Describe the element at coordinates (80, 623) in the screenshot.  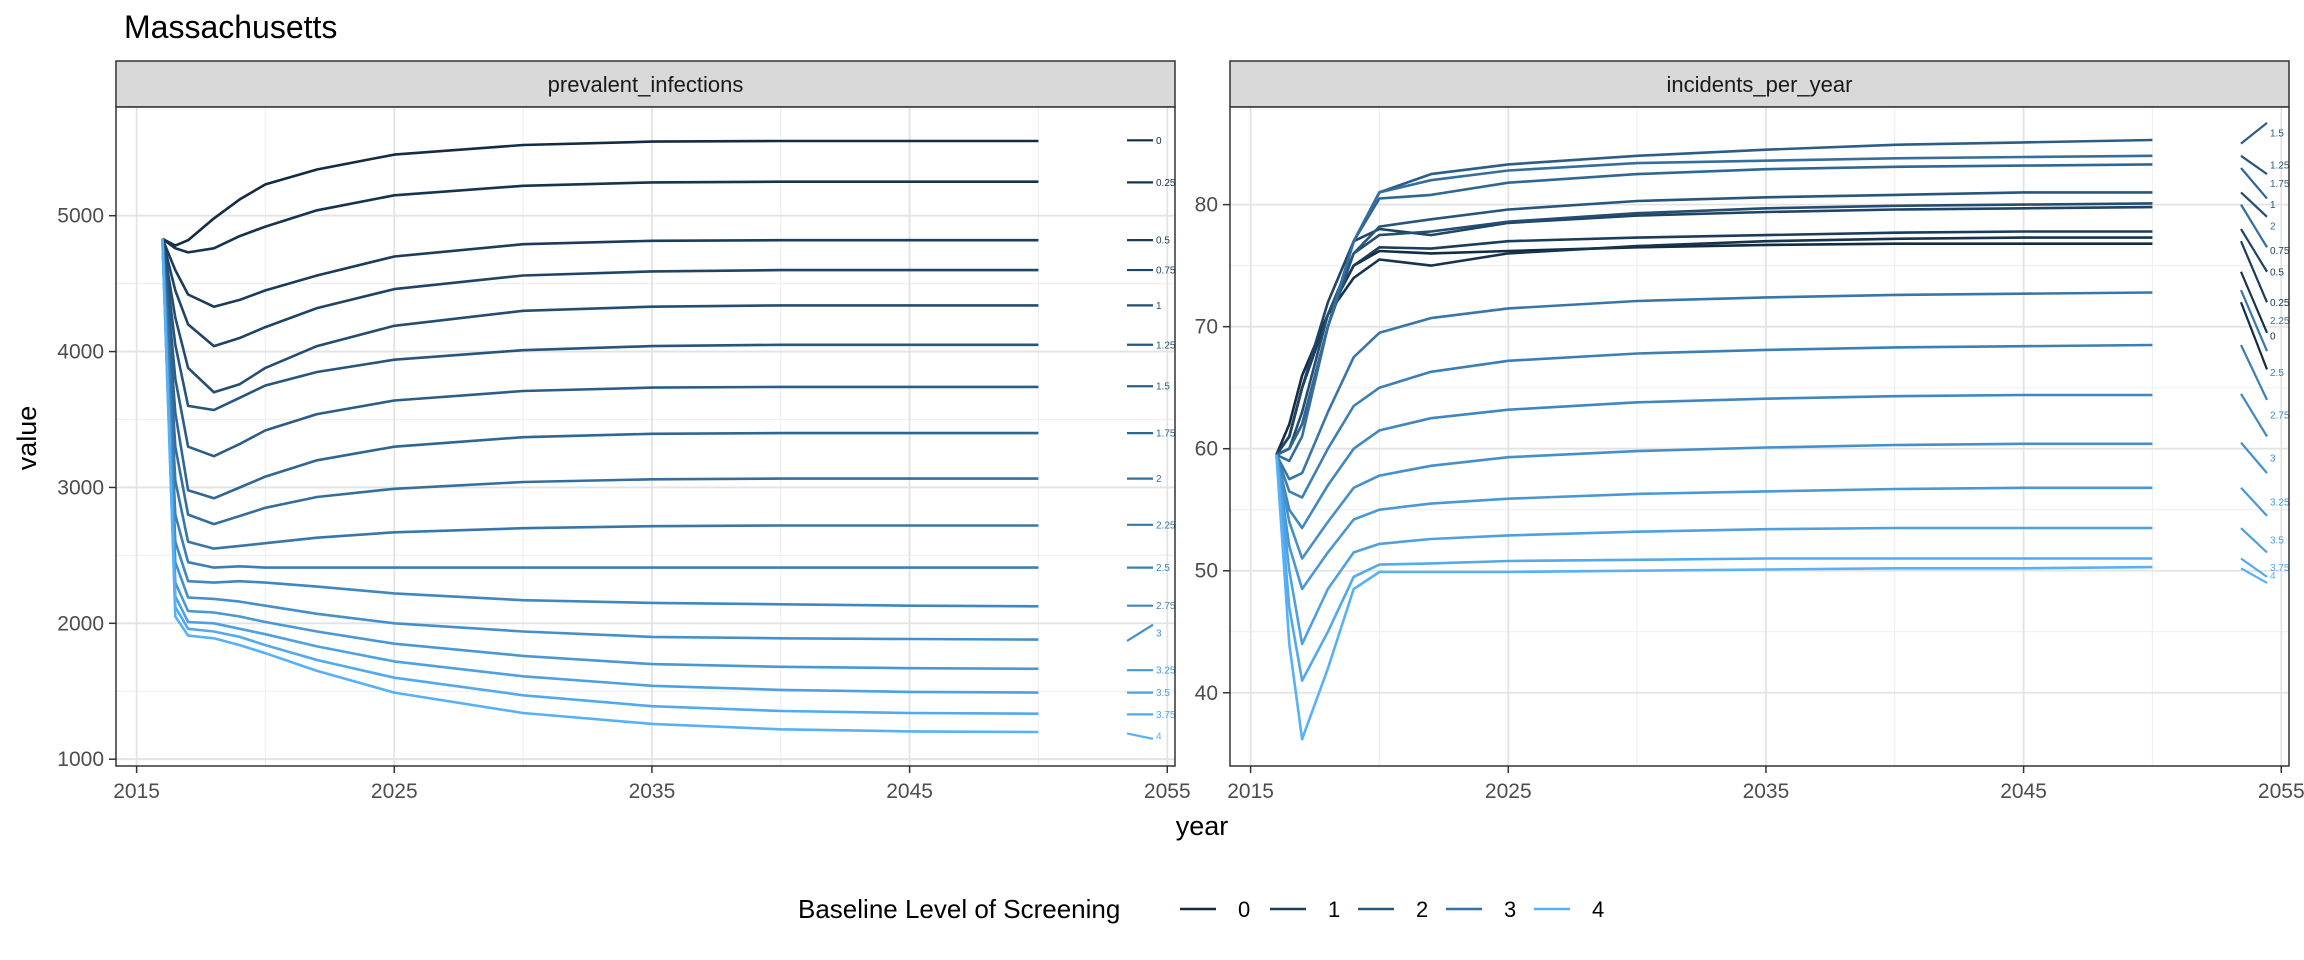
I see `y-tick-label: 2000` at that location.